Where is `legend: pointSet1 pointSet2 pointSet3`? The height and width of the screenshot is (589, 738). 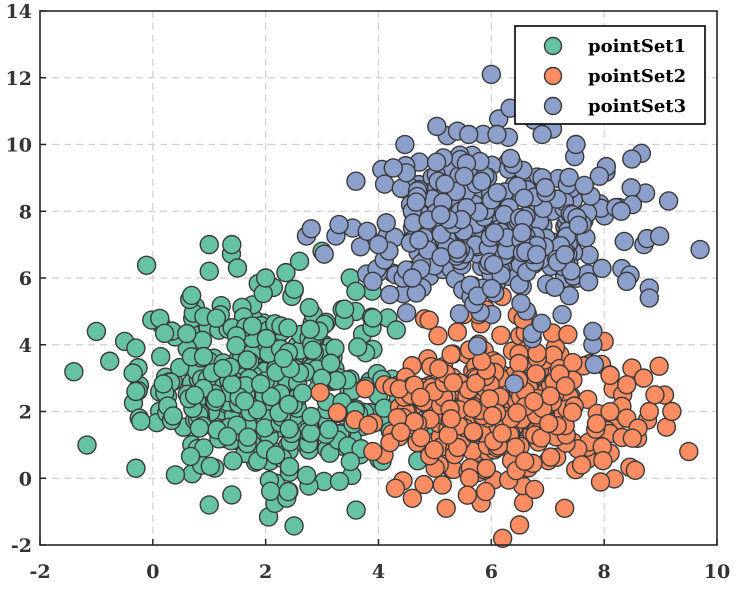
legend: pointSet1 pointSet2 pointSet3 is located at coordinates (610, 75).